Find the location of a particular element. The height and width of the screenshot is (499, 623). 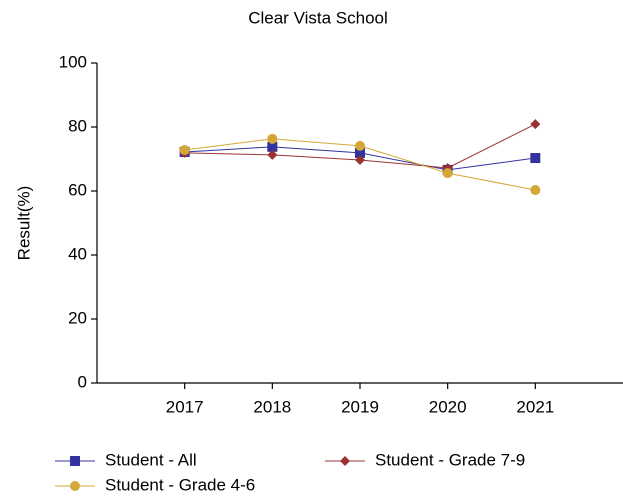

y-axis-label: Result(%) is located at coordinates (23, 223).